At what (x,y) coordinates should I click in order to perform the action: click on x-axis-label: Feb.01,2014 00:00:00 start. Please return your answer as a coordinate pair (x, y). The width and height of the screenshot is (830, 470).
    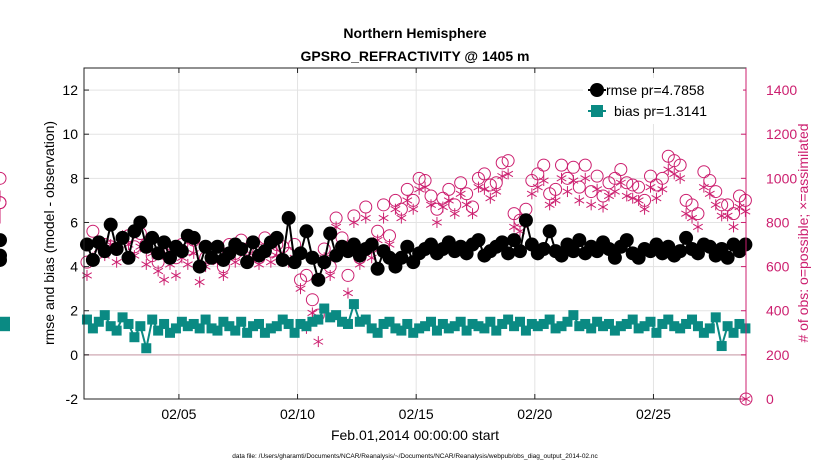
    Looking at the image, I should click on (415, 435).